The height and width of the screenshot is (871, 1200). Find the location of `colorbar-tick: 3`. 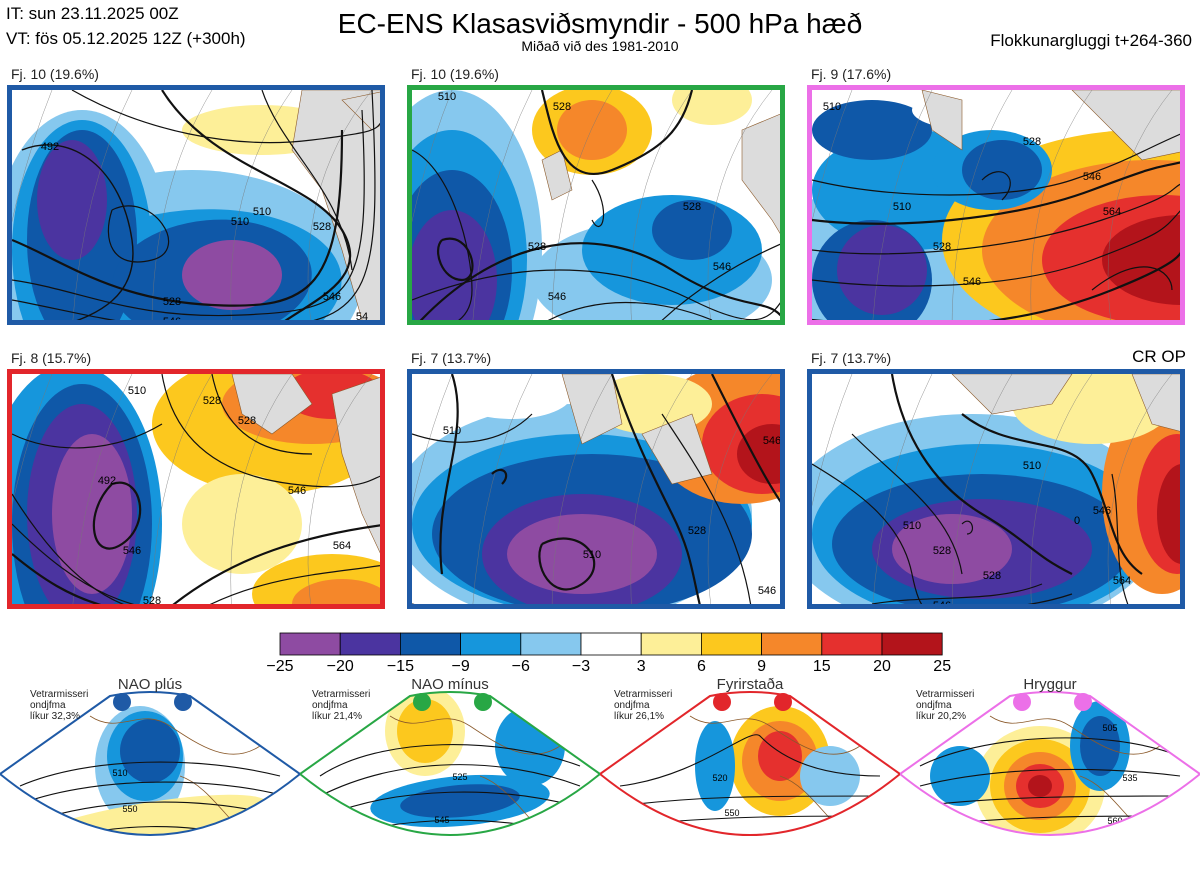

colorbar-tick: 3 is located at coordinates (641, 666).